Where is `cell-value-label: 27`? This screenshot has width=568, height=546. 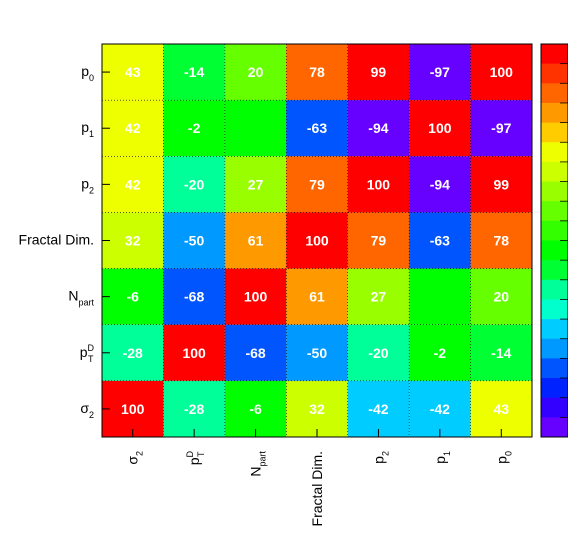 cell-value-label: 27 is located at coordinates (256, 184).